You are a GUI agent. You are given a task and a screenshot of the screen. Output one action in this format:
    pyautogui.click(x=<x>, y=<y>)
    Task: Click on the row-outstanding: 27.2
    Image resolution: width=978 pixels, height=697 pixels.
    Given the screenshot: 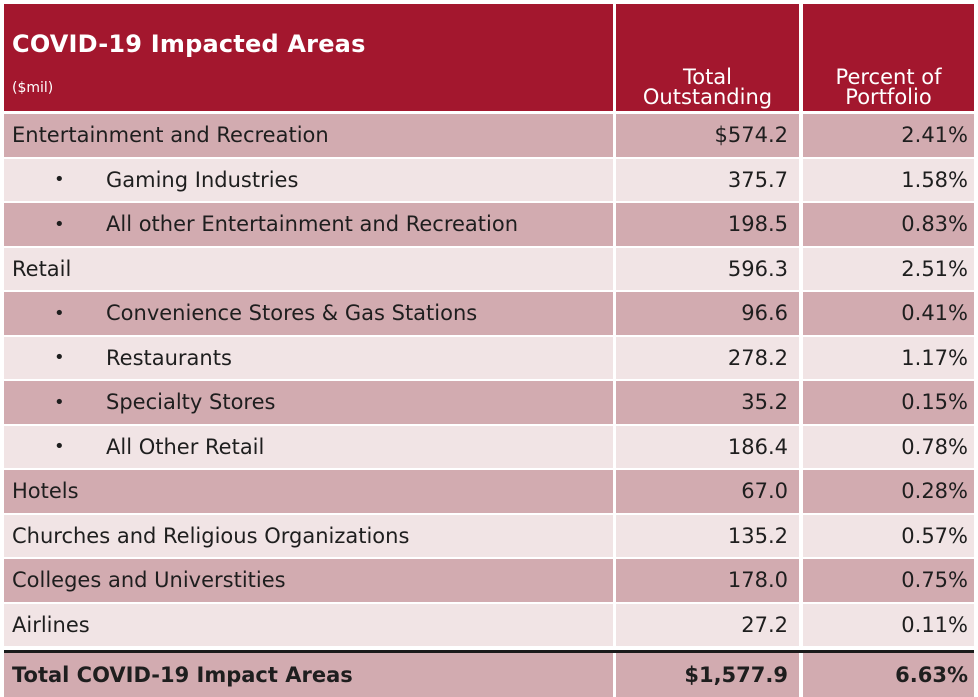 What is the action you would take?
    pyautogui.click(x=707, y=624)
    